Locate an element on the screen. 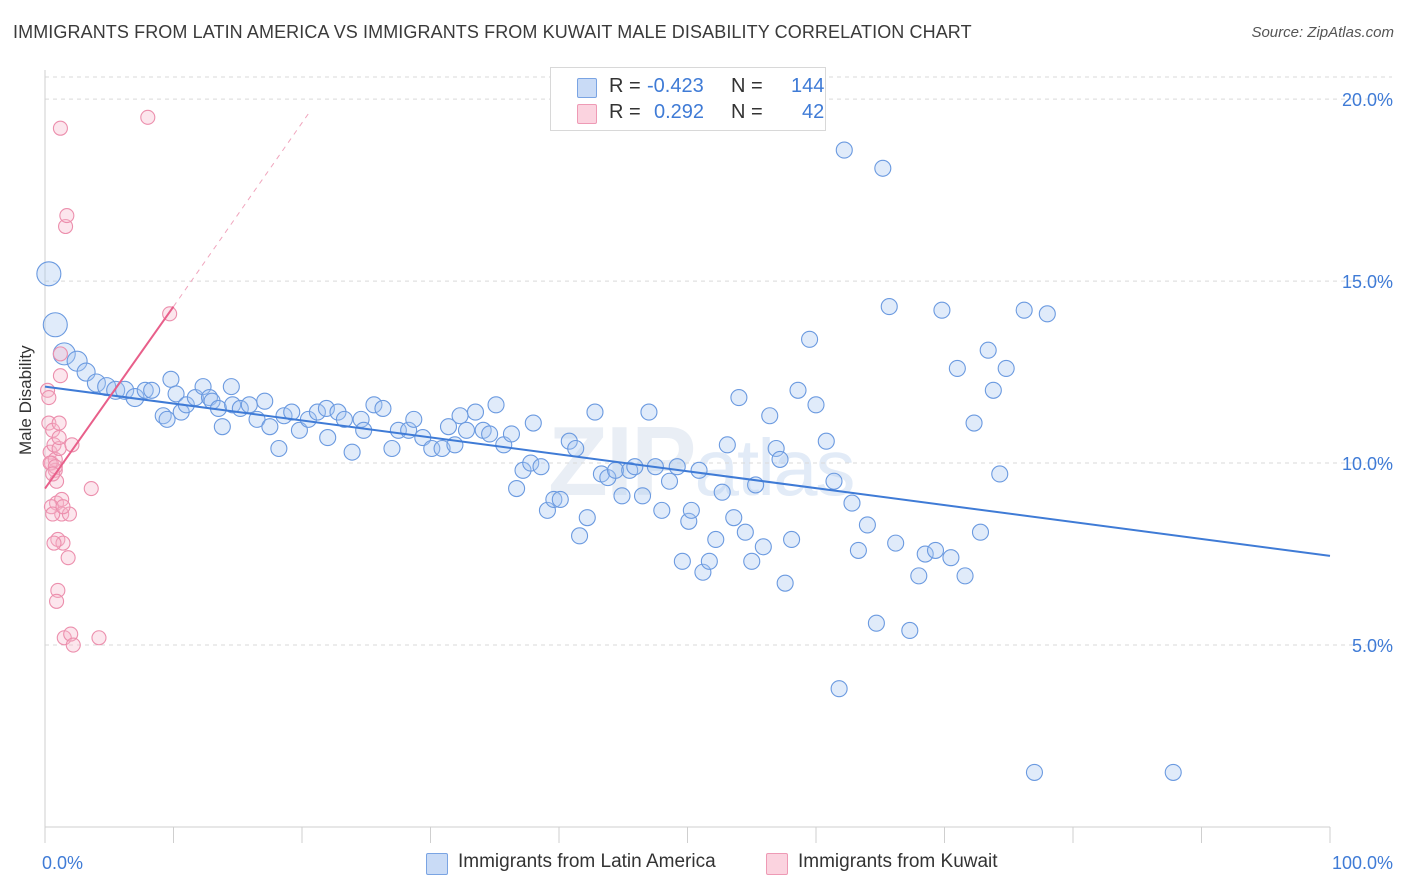 Image resolution: width=1406 pixels, height=892 pixels. bottom-legend-label: Immigrants from Latin America is located at coordinates (587, 861).